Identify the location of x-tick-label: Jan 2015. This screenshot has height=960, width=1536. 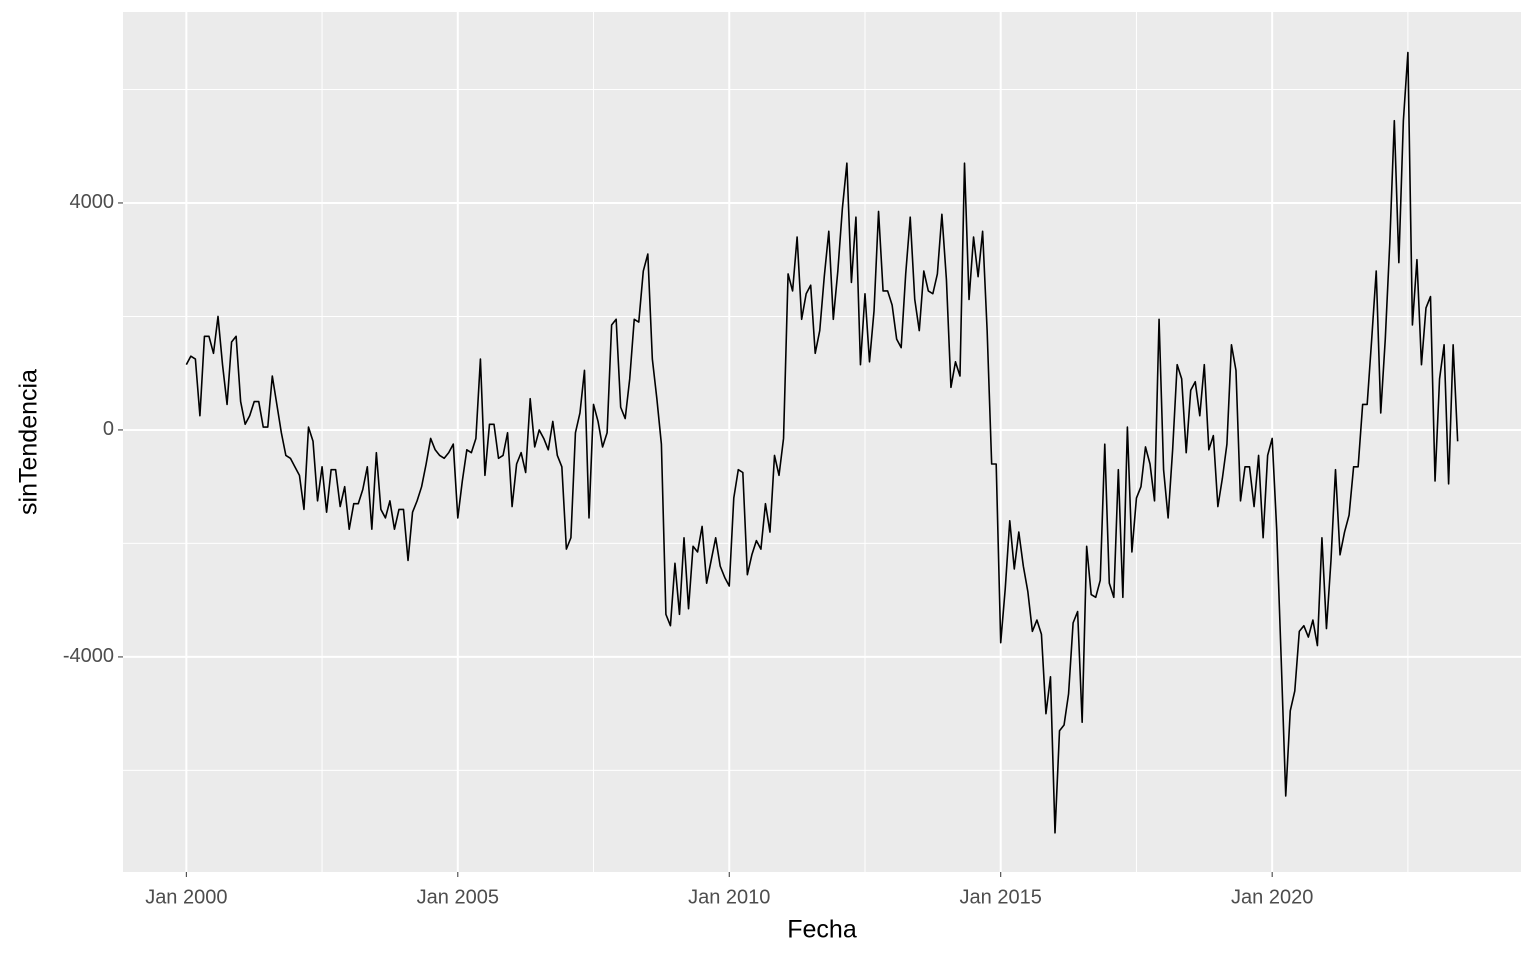
(1001, 897).